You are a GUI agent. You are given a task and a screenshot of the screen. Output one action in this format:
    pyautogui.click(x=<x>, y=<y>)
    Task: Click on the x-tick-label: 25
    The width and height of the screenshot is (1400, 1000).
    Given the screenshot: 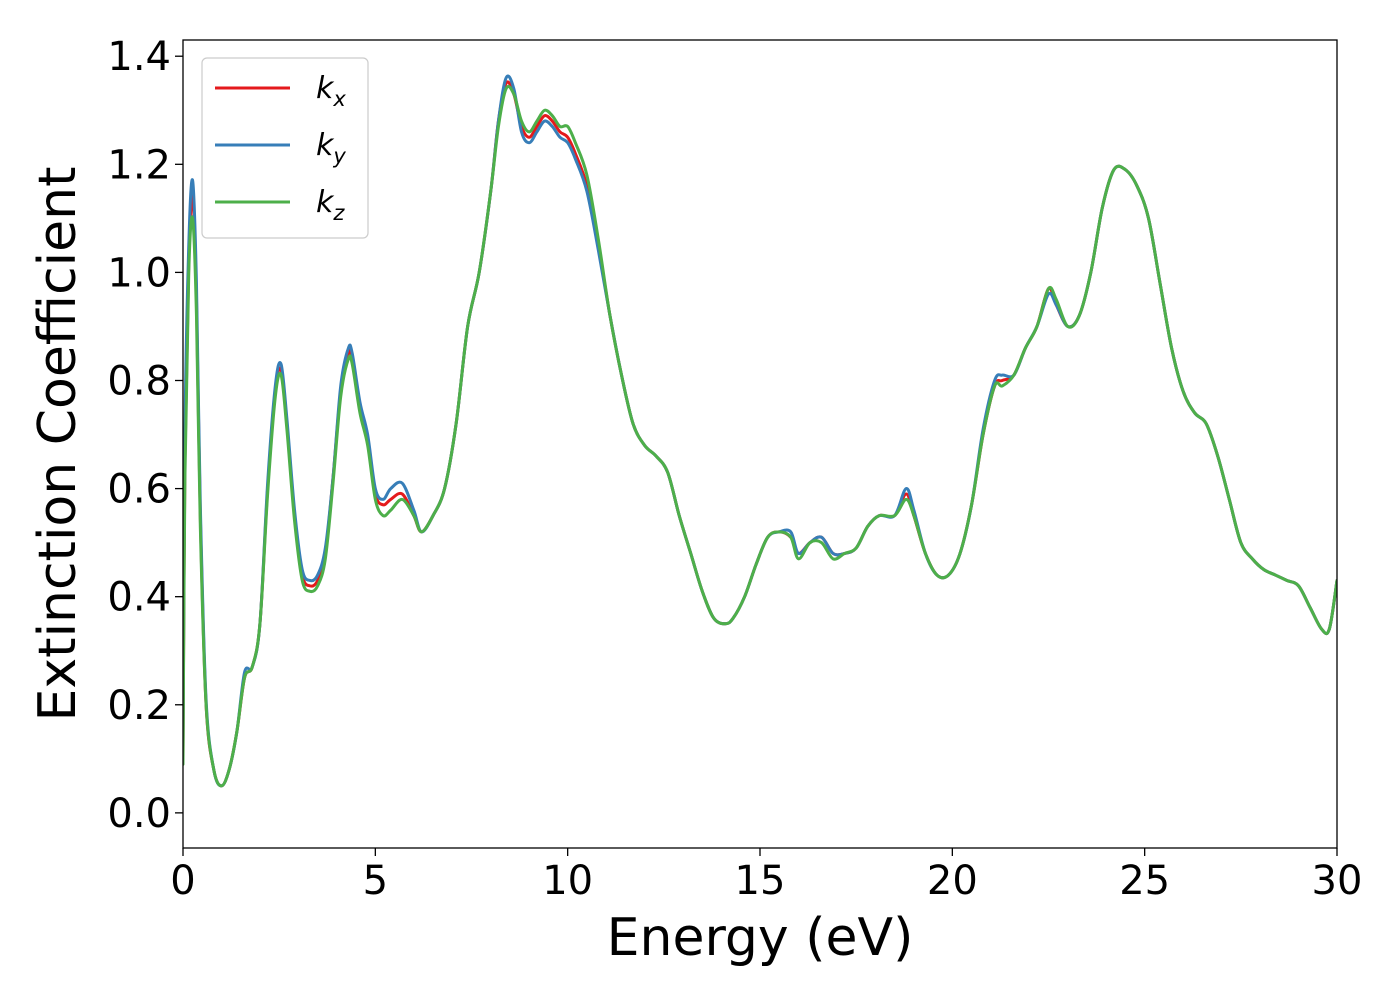 What is the action you would take?
    pyautogui.click(x=1144, y=881)
    